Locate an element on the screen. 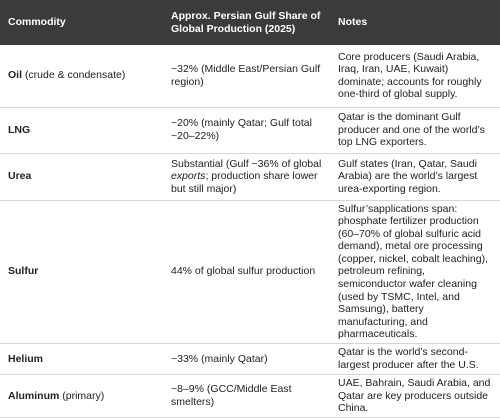 This screenshot has width=500, height=418. commodity-cell: LNG is located at coordinates (81, 130).